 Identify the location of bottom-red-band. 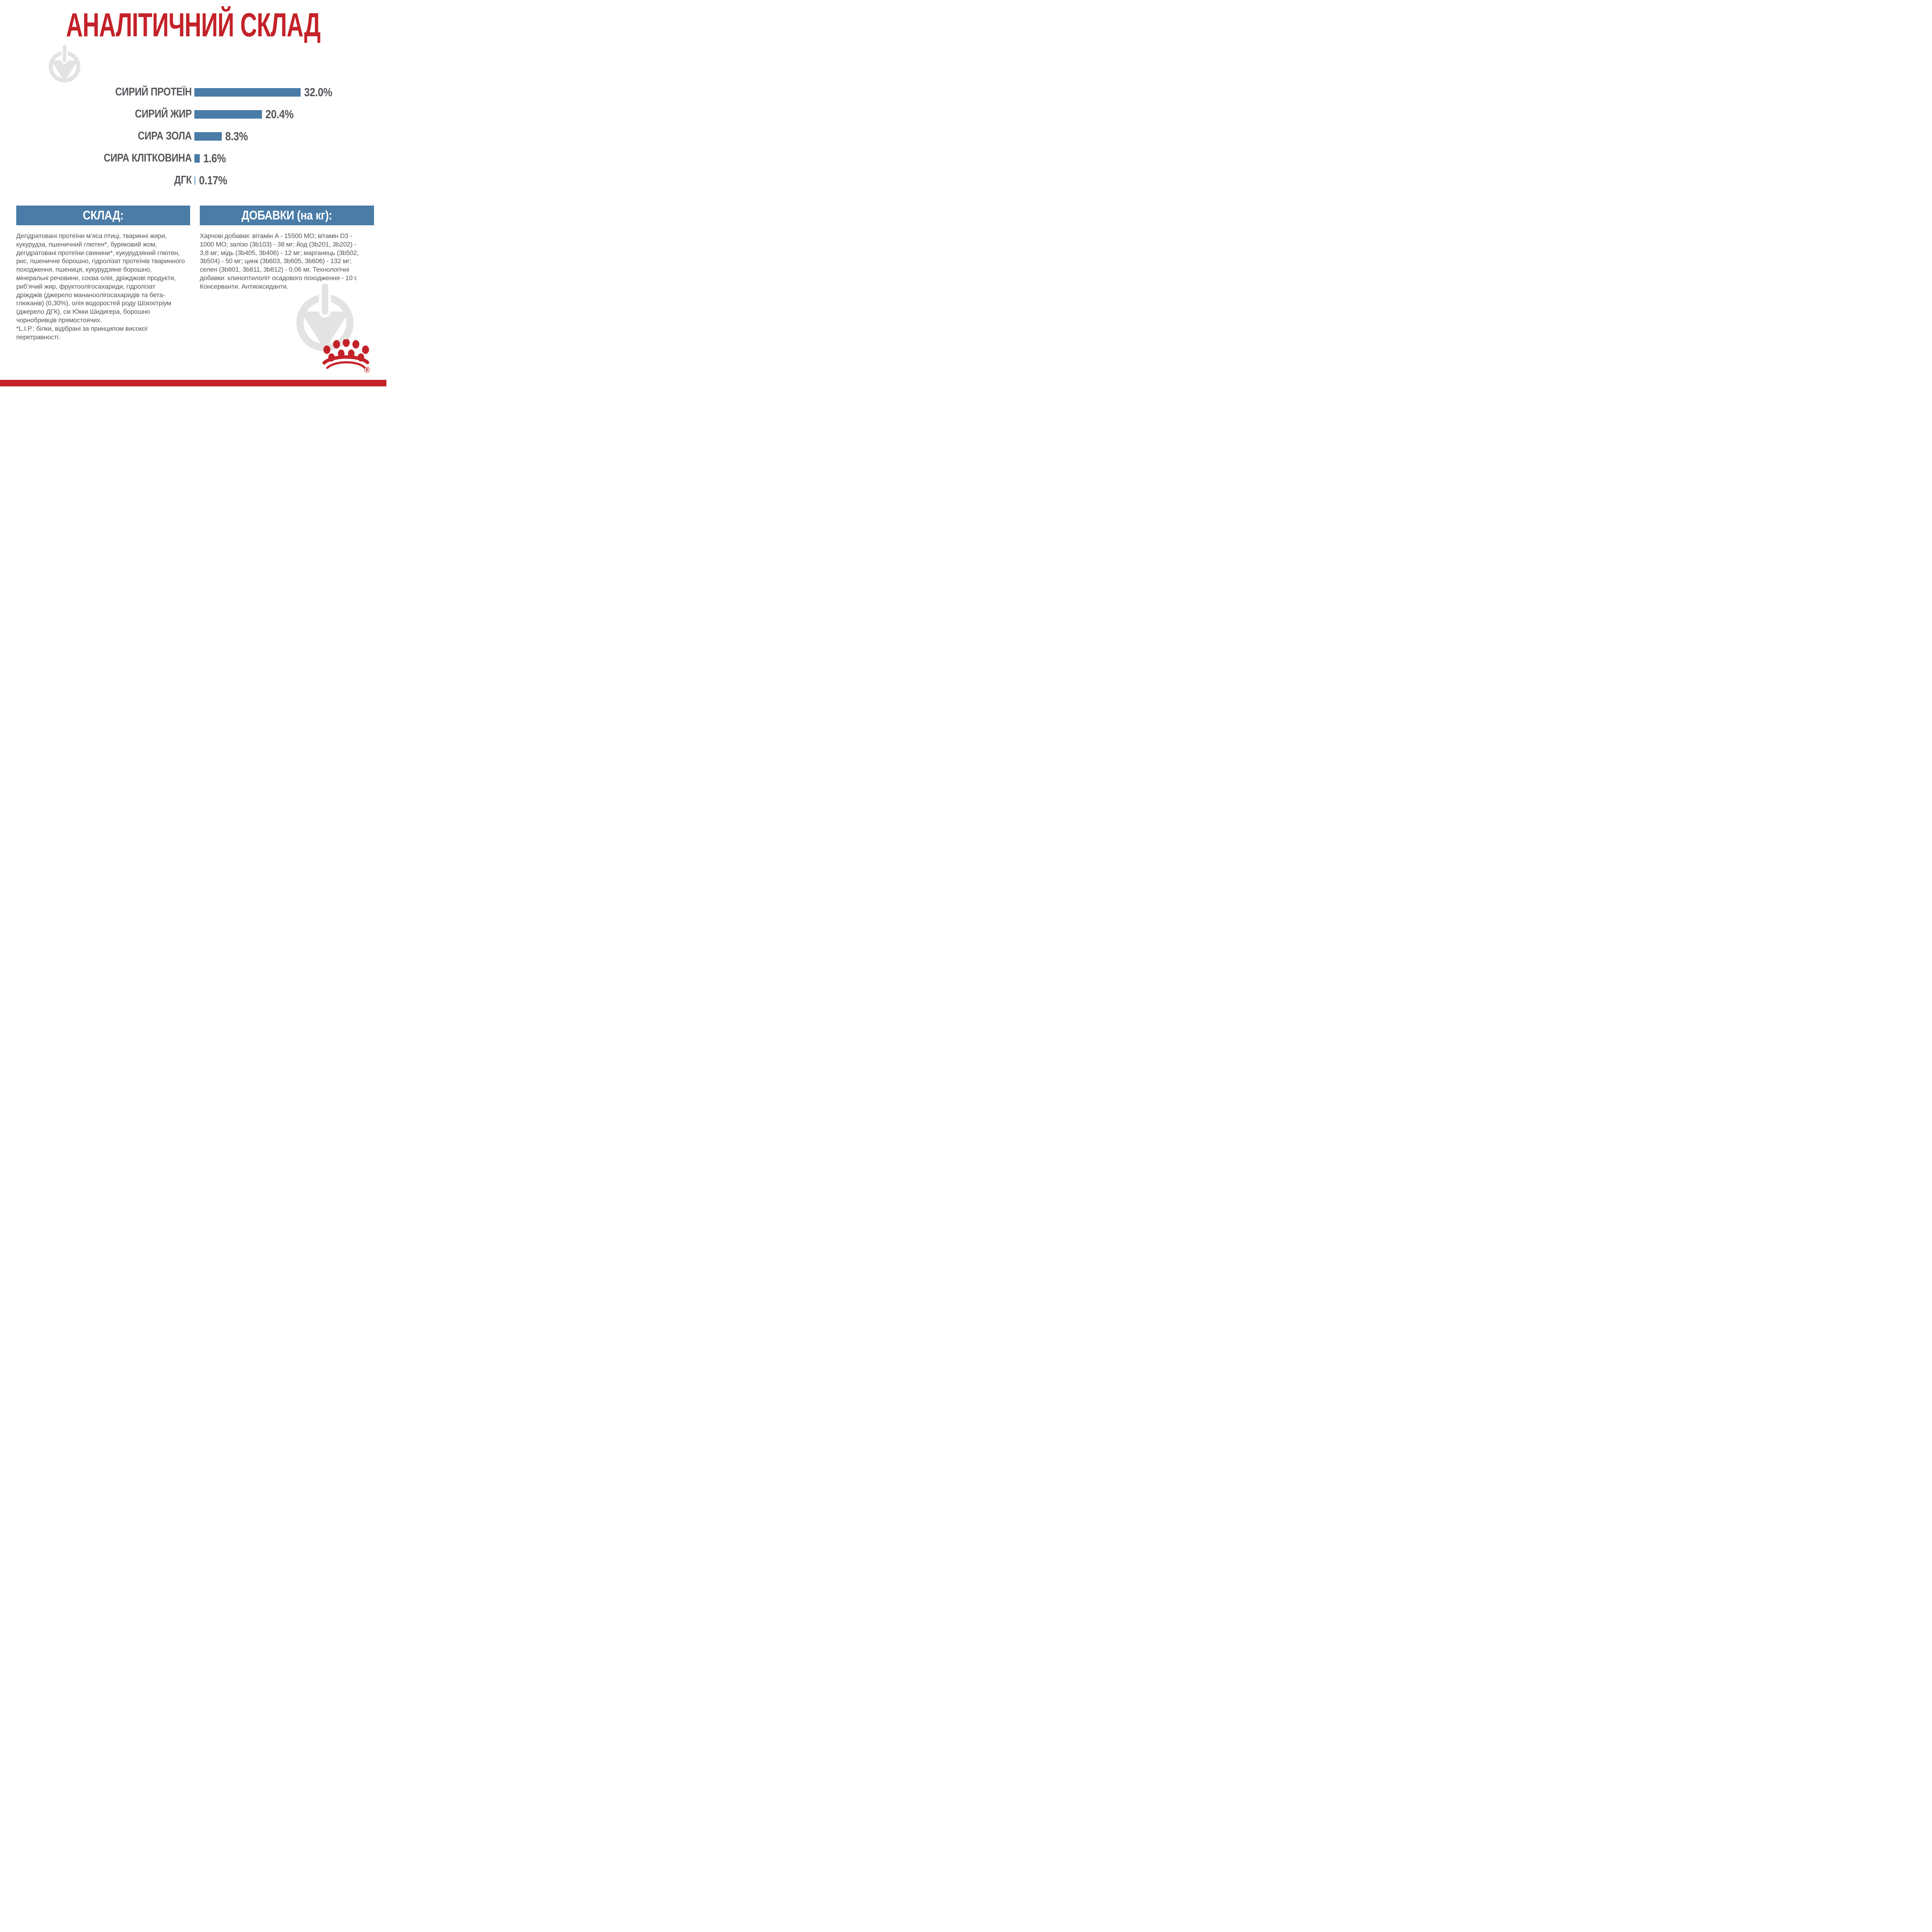
(193, 383).